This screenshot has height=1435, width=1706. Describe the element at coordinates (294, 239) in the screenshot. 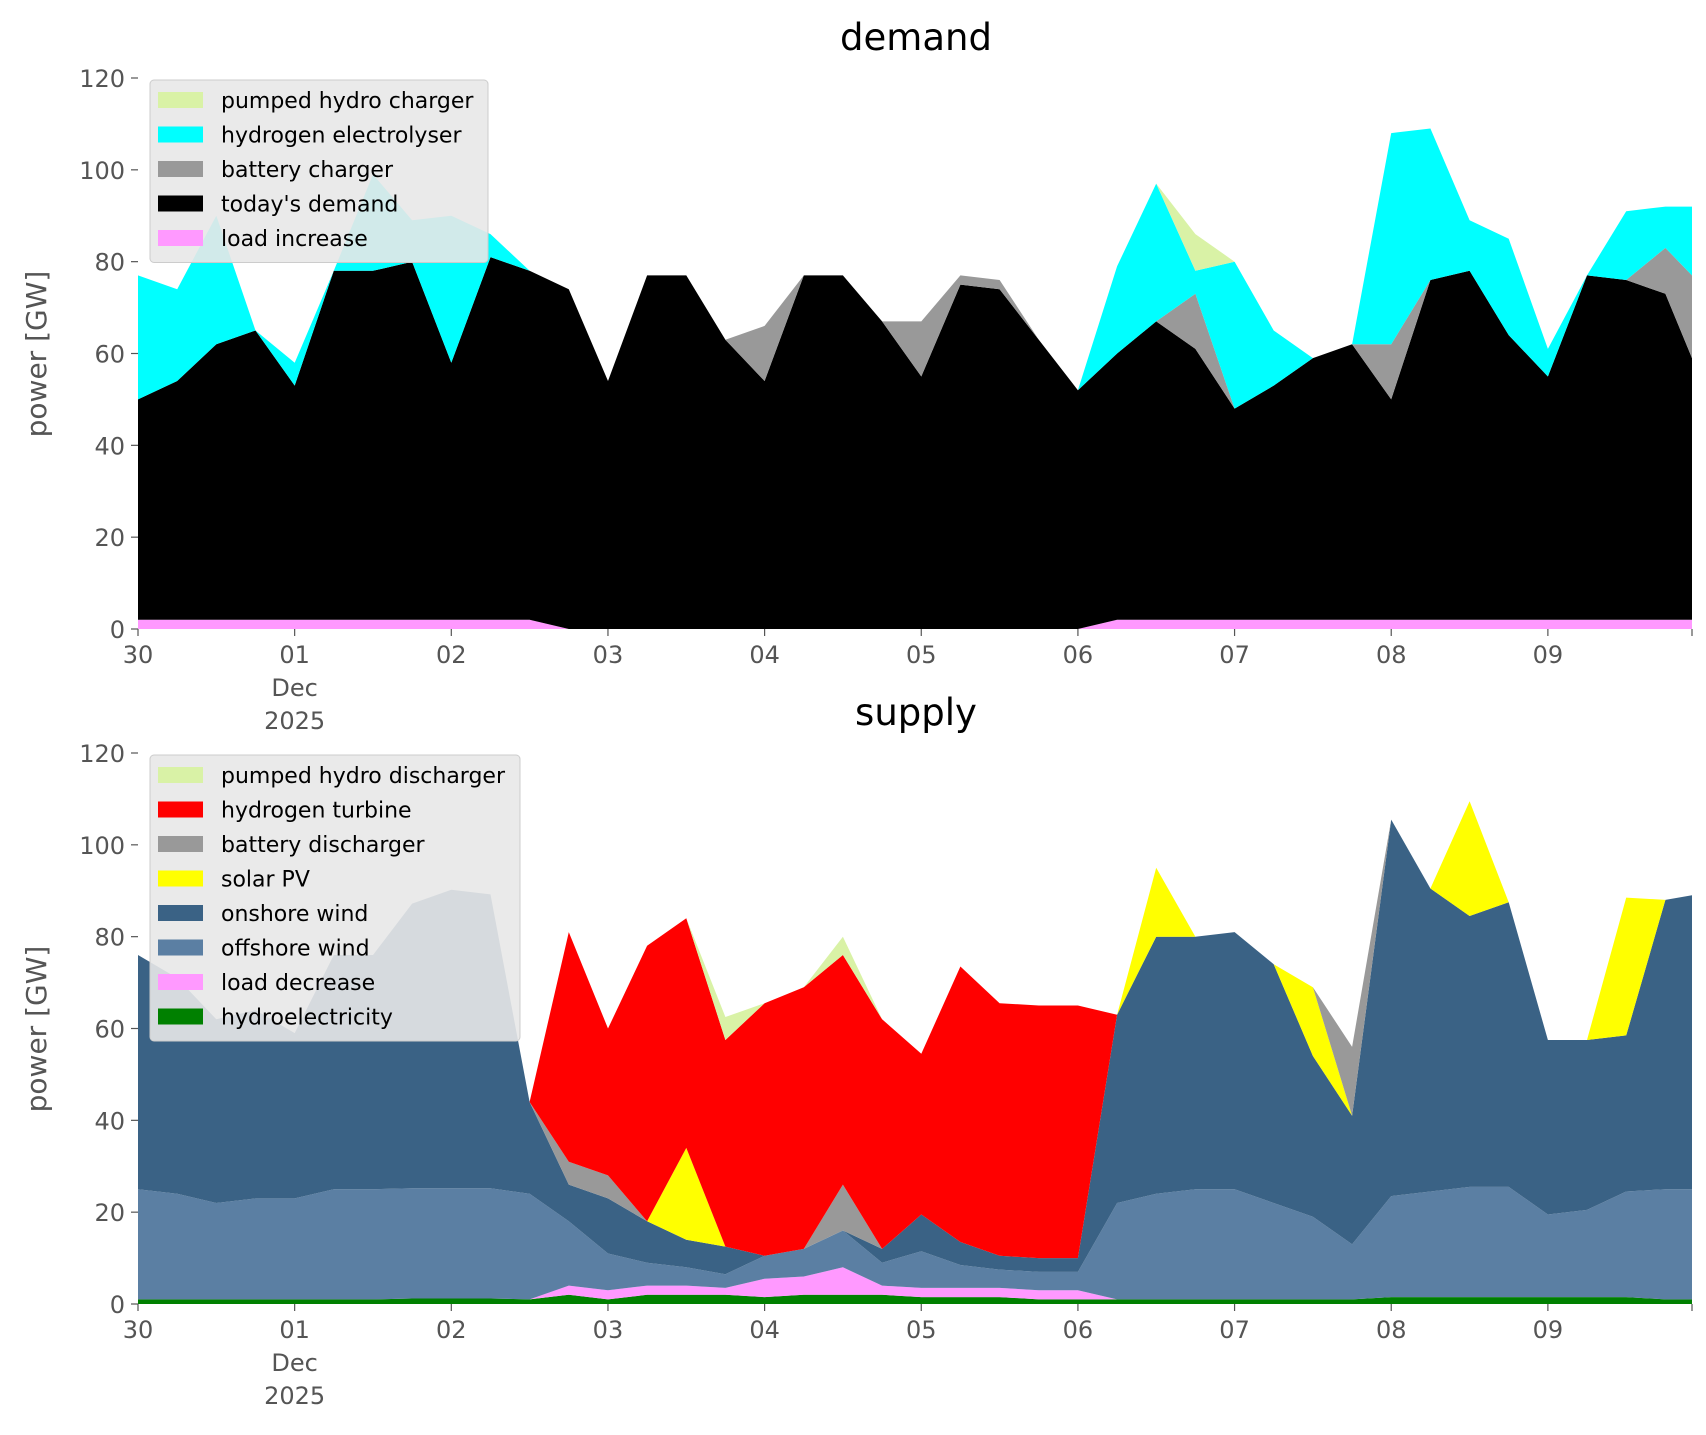

I see `legend-label-load-increase: load increase` at that location.